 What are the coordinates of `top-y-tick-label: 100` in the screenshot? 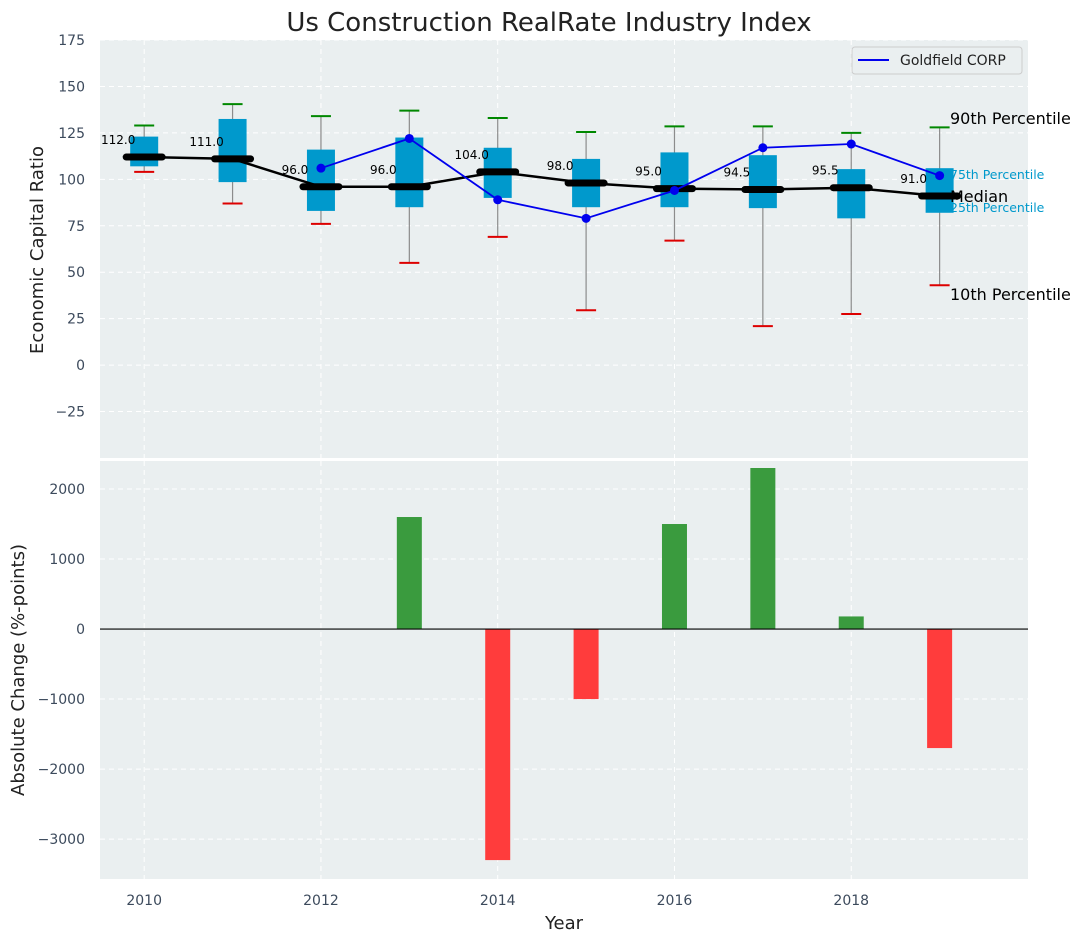 It's located at (71, 180).